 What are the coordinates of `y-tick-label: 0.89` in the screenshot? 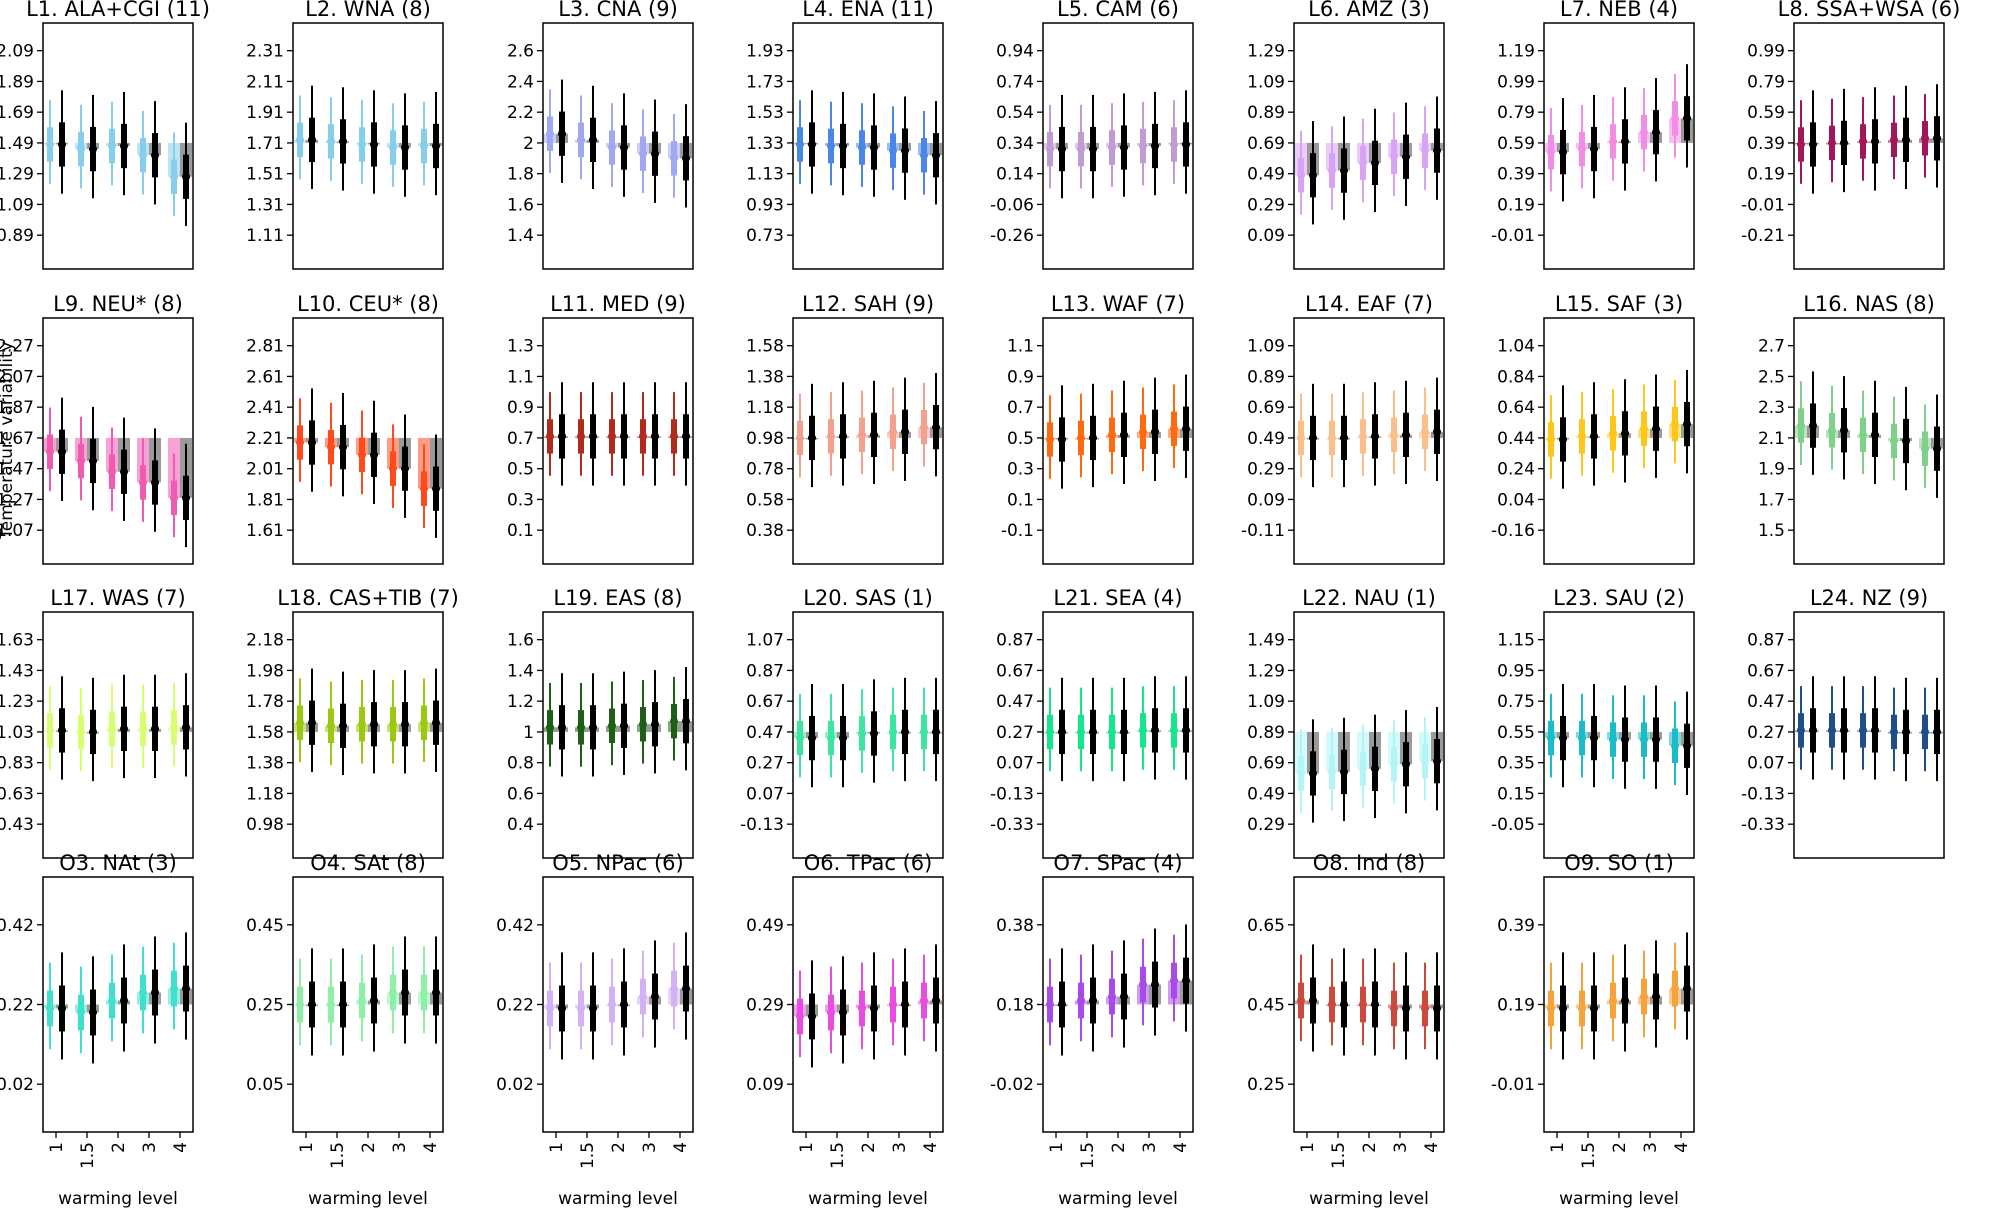 It's located at (1266, 113).